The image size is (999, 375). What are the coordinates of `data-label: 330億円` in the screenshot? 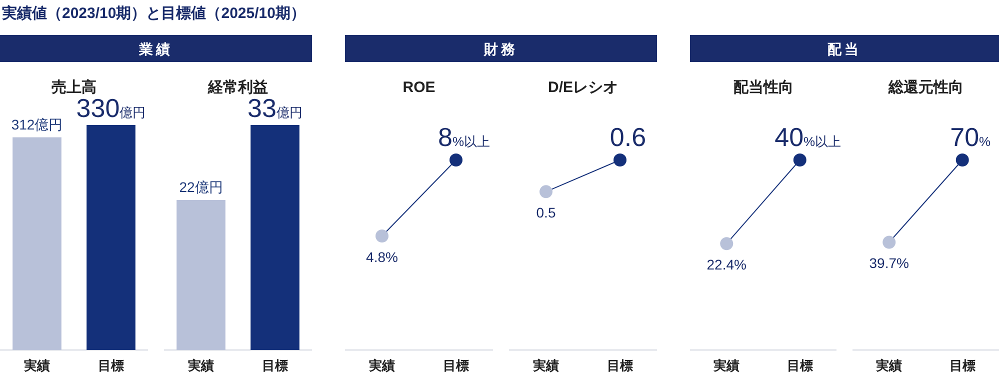 It's located at (111, 108).